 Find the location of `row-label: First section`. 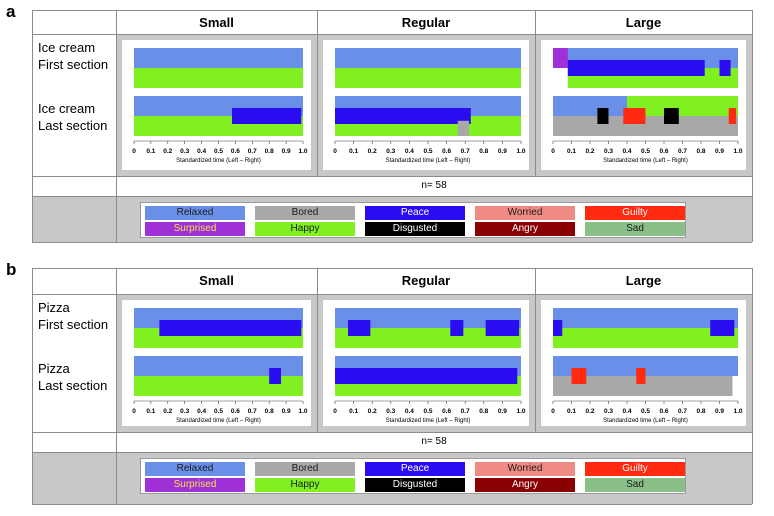

row-label: First section is located at coordinates (73, 324).